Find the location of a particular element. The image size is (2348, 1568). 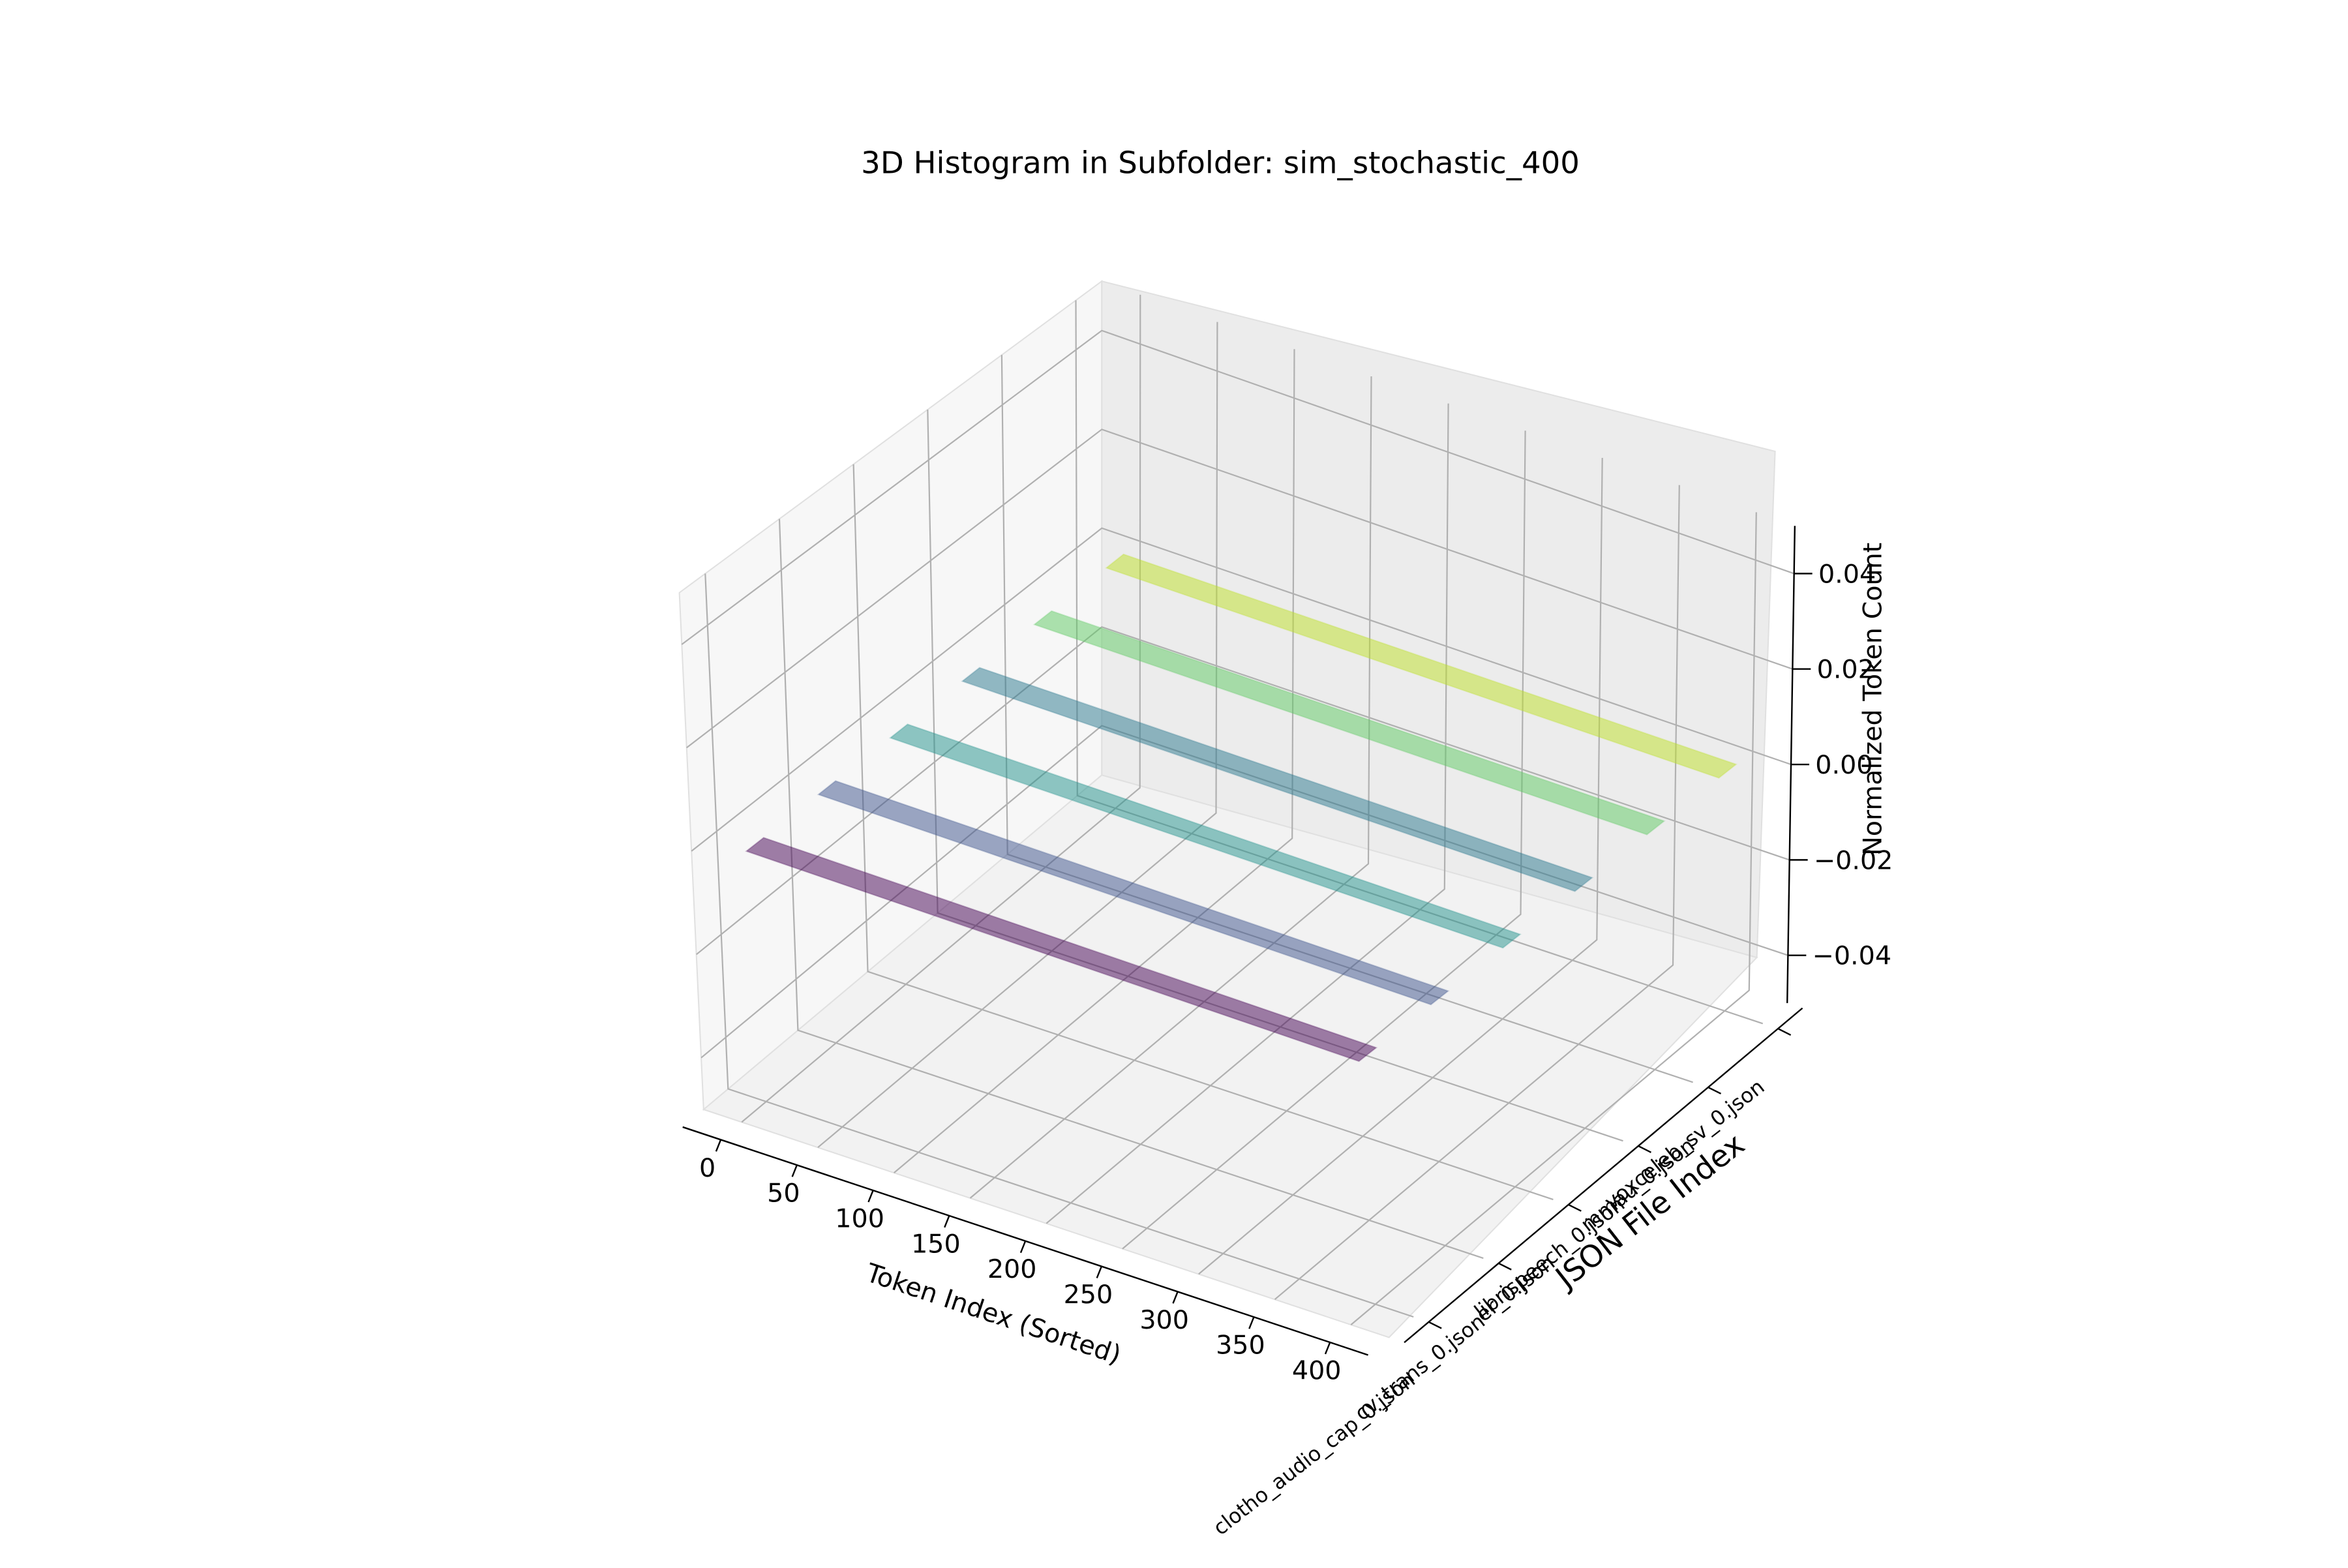

z-tick-label: 0.00 is located at coordinates (1844, 765).